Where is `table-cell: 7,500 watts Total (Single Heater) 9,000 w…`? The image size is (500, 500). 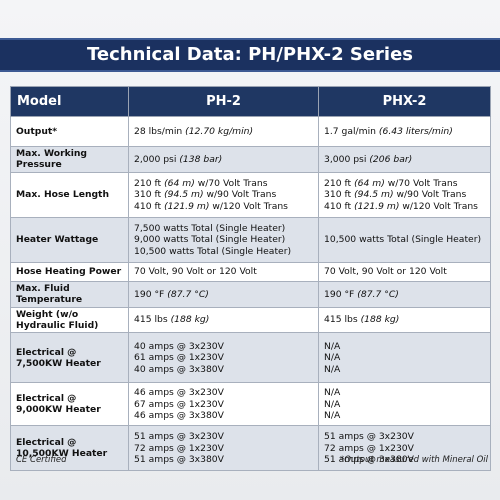
table-cell: 7,500 watts Total (Single Heater) 9,000 w… is located at coordinates (223, 239).